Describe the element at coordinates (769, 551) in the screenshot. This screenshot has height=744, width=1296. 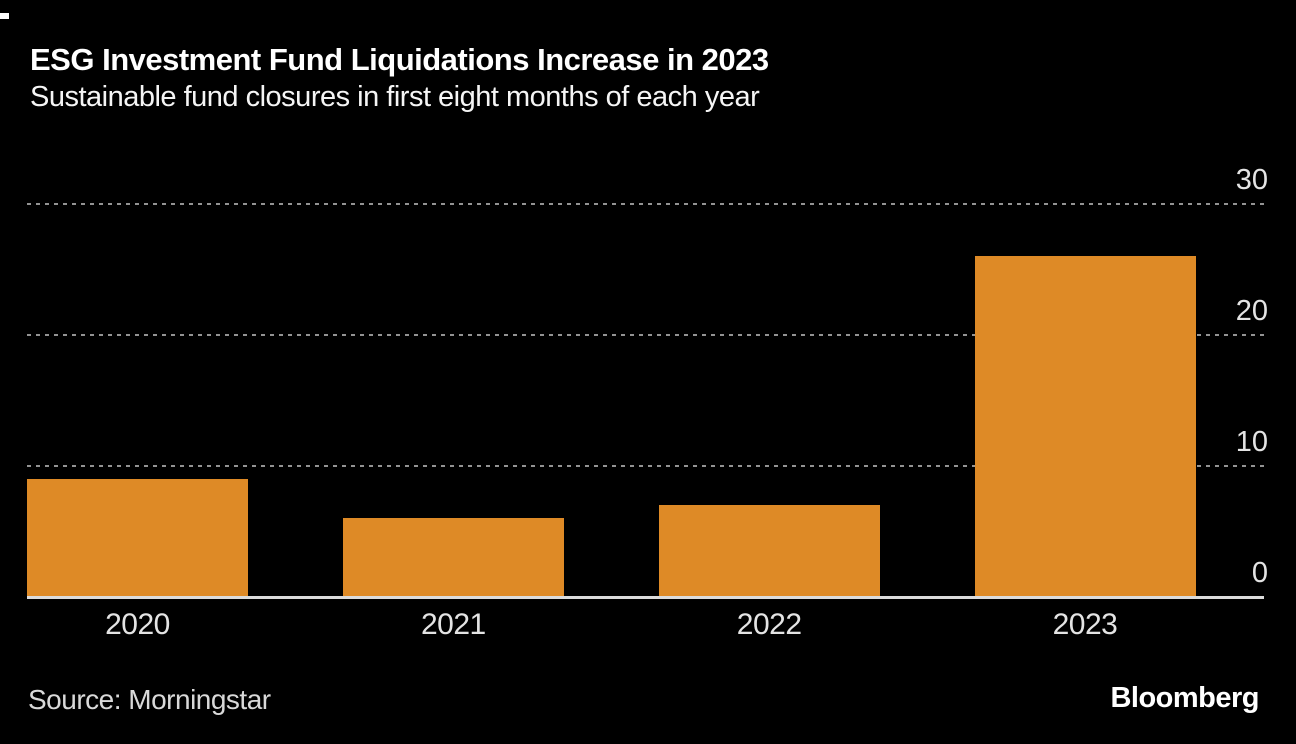
I see `bar-2022` at that location.